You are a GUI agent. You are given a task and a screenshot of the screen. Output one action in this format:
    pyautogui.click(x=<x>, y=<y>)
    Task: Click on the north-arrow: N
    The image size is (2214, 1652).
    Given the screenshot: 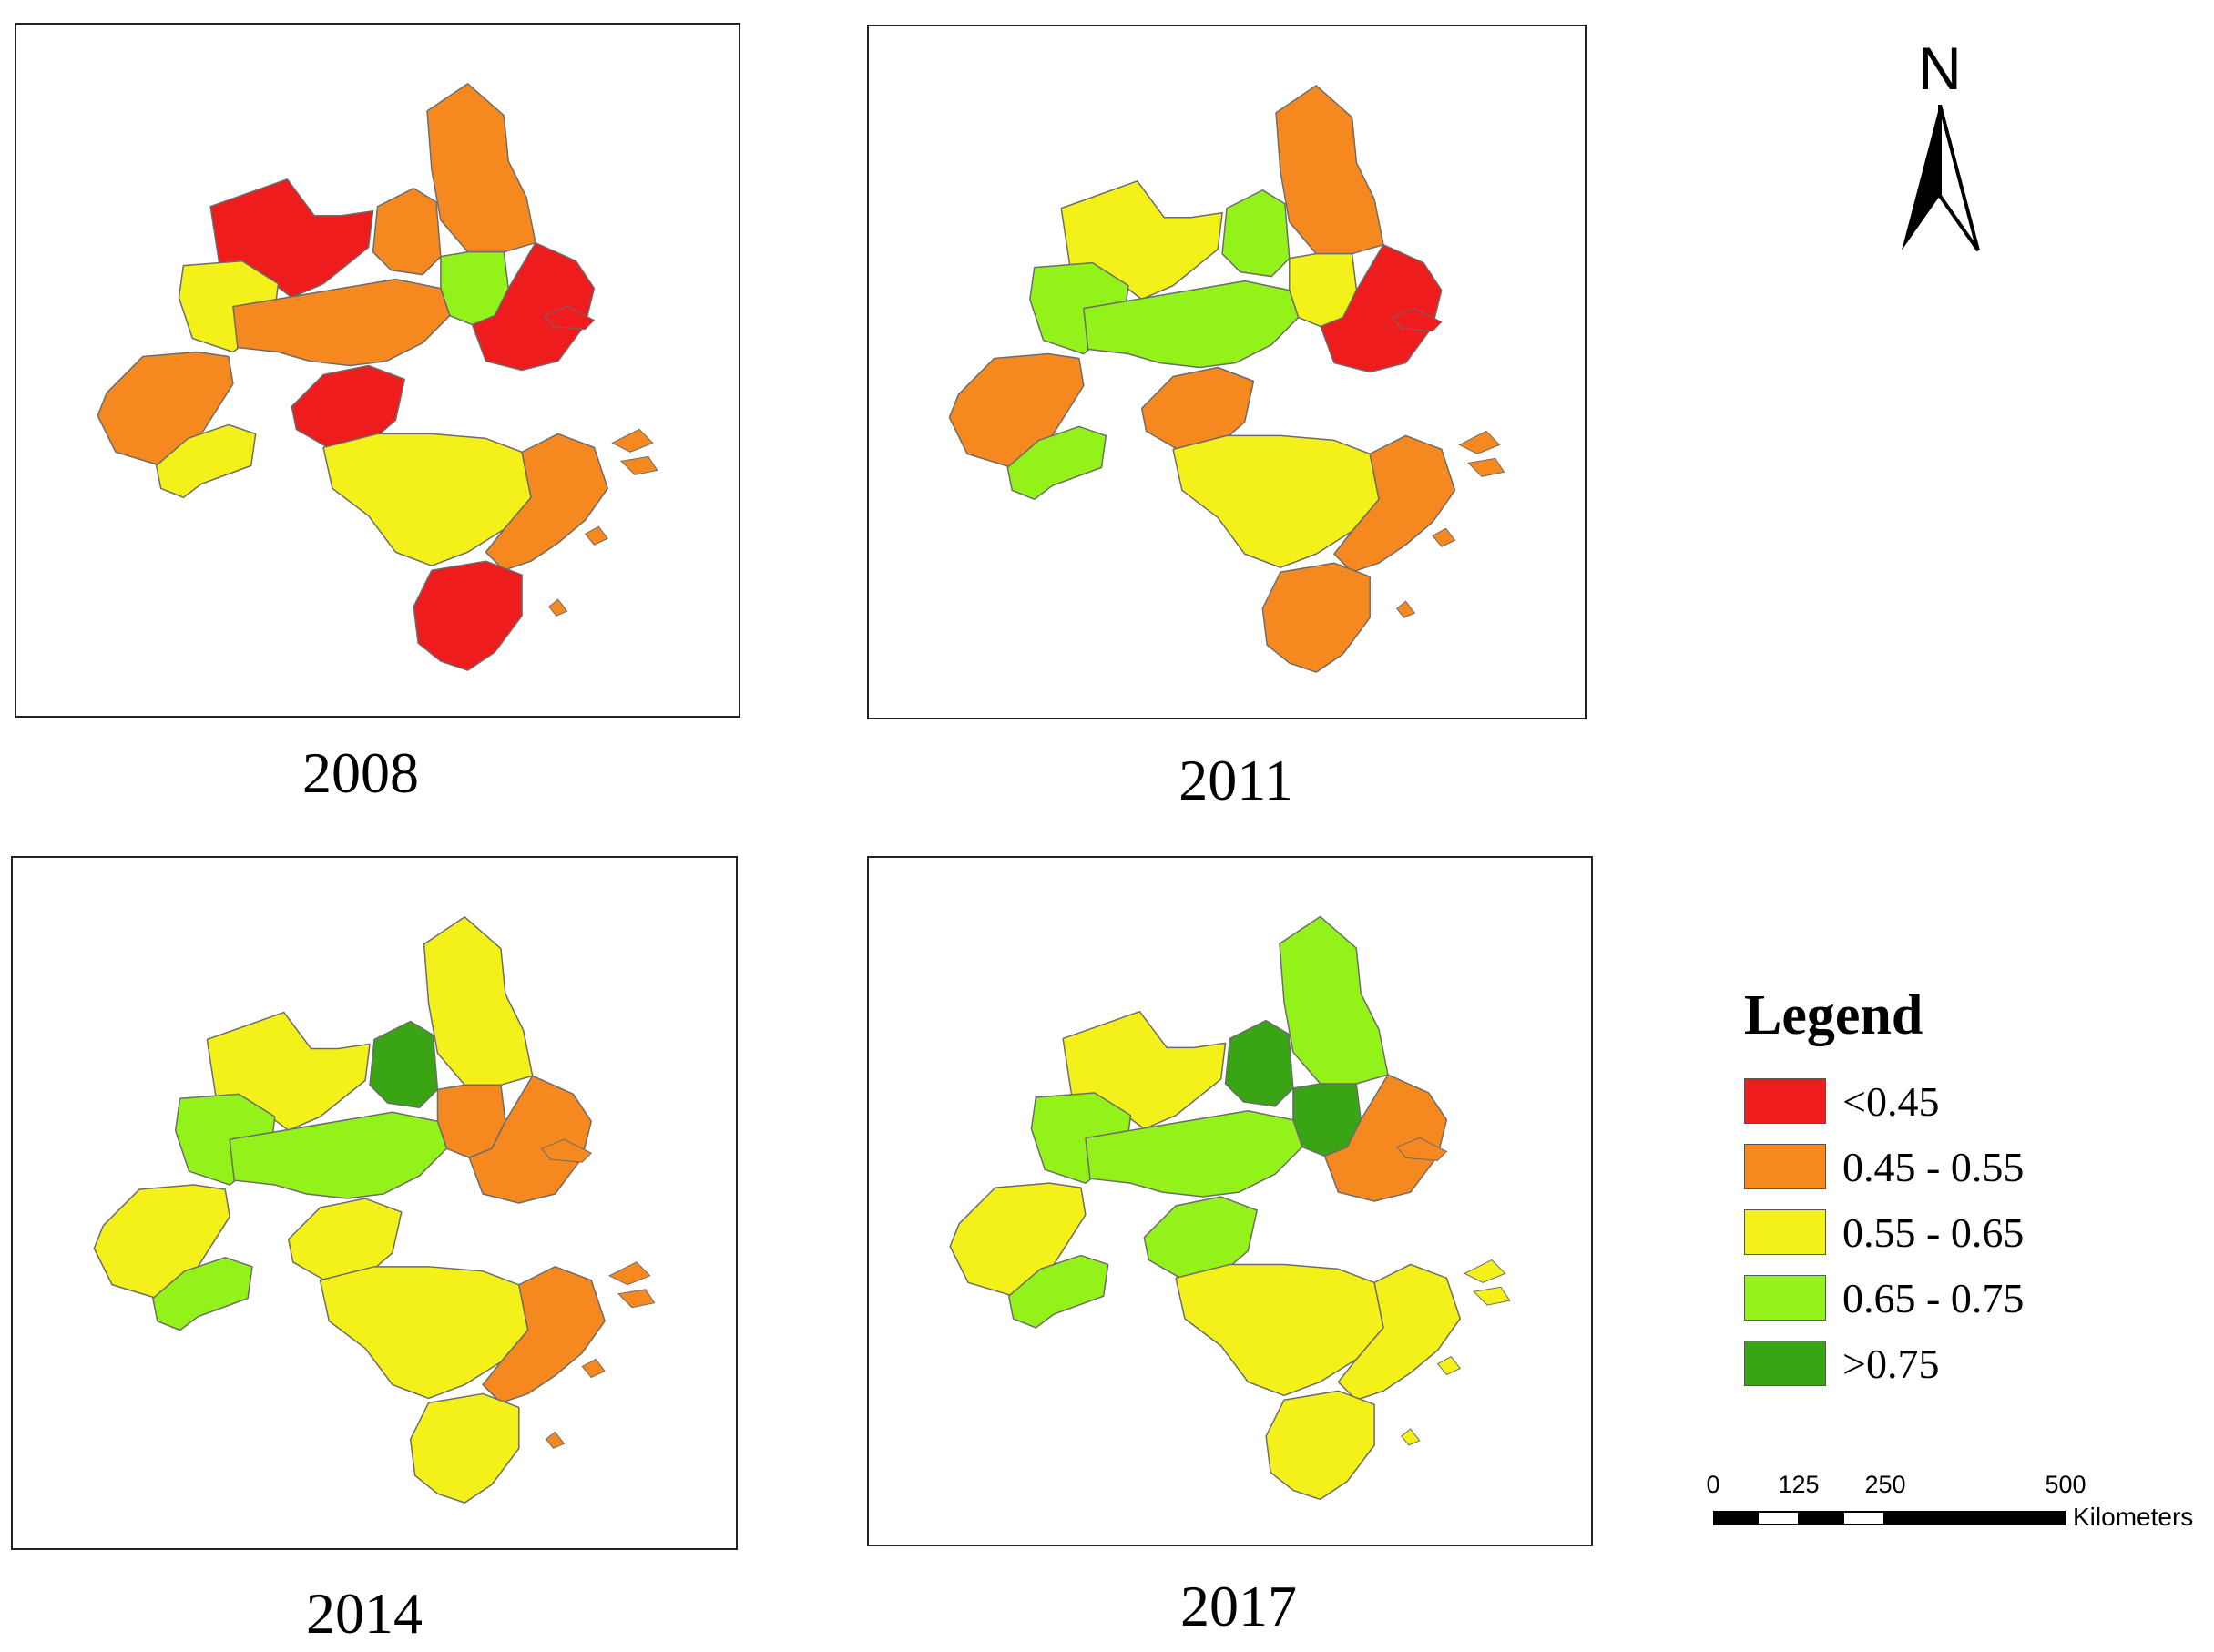 What is the action you would take?
    pyautogui.click(x=1940, y=150)
    